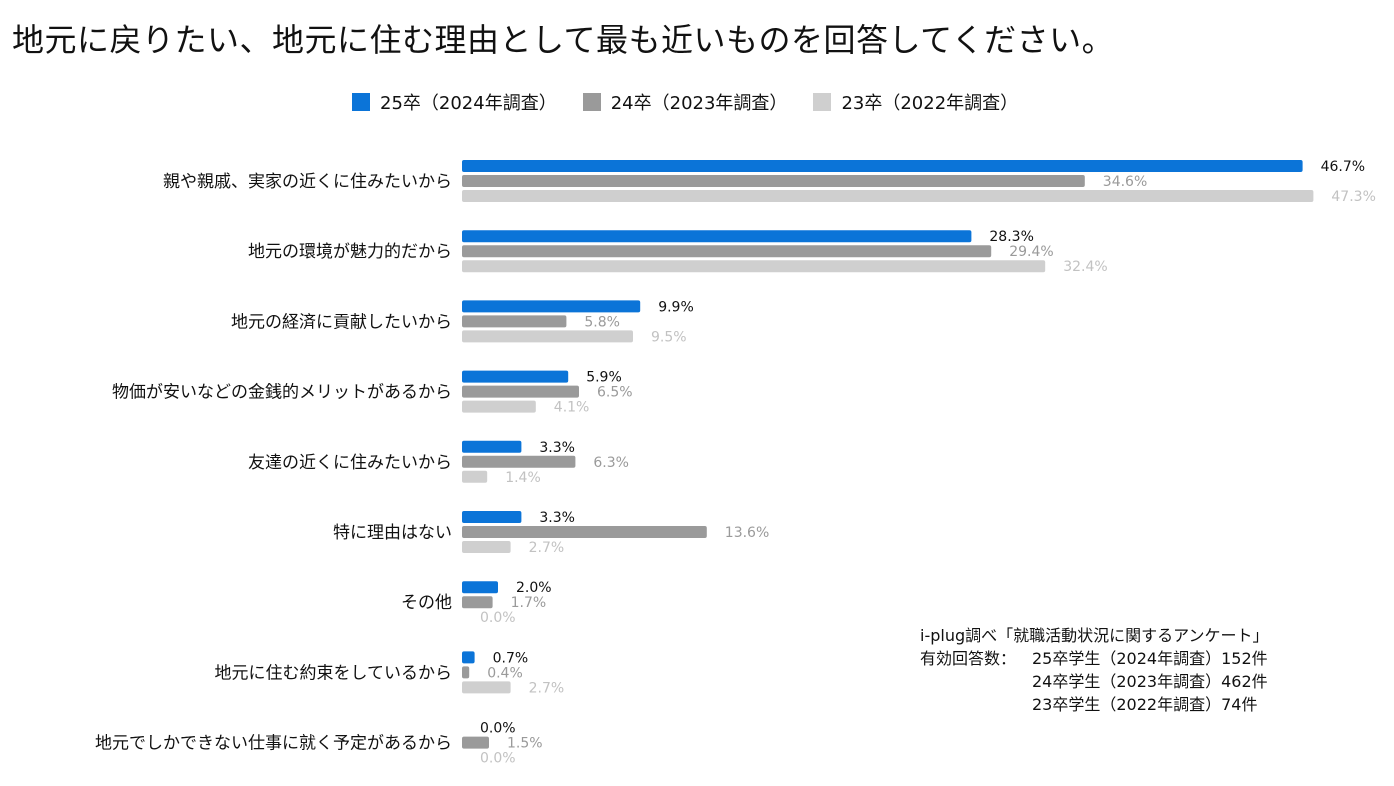 Image resolution: width=1394 pixels, height=786 pixels. Describe the element at coordinates (747, 533) in the screenshot. I see `data-label-24: 13.6%` at that location.